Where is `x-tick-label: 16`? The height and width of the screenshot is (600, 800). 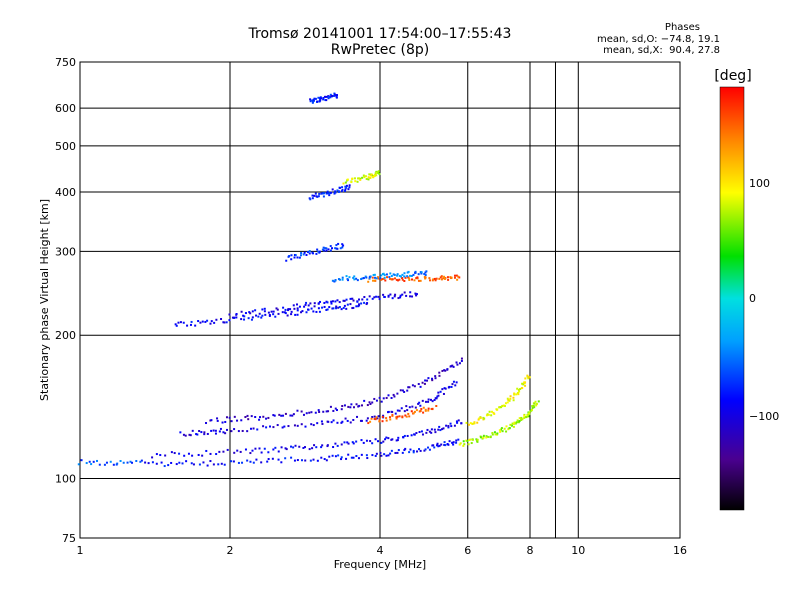 x-tick-label: 16 is located at coordinates (680, 550).